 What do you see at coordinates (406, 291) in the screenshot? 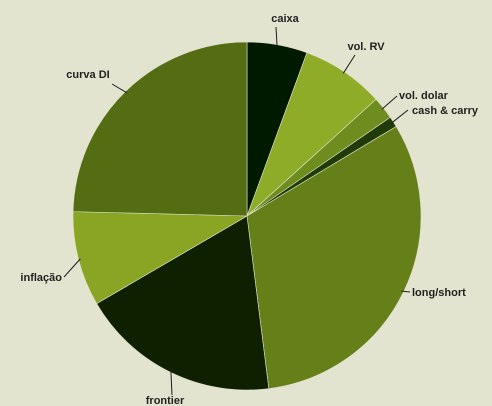
I see `leader-line-long-short` at bounding box center [406, 291].